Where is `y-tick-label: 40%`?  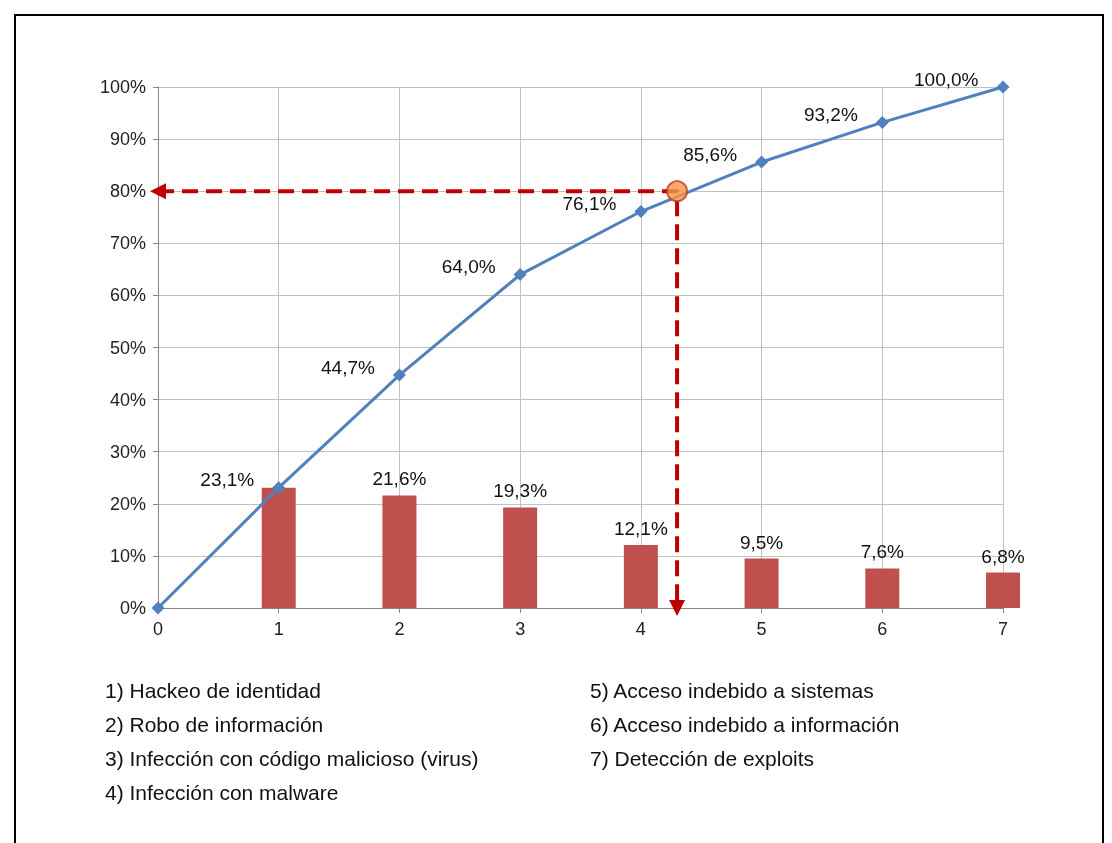
y-tick-label: 40% is located at coordinates (127, 399).